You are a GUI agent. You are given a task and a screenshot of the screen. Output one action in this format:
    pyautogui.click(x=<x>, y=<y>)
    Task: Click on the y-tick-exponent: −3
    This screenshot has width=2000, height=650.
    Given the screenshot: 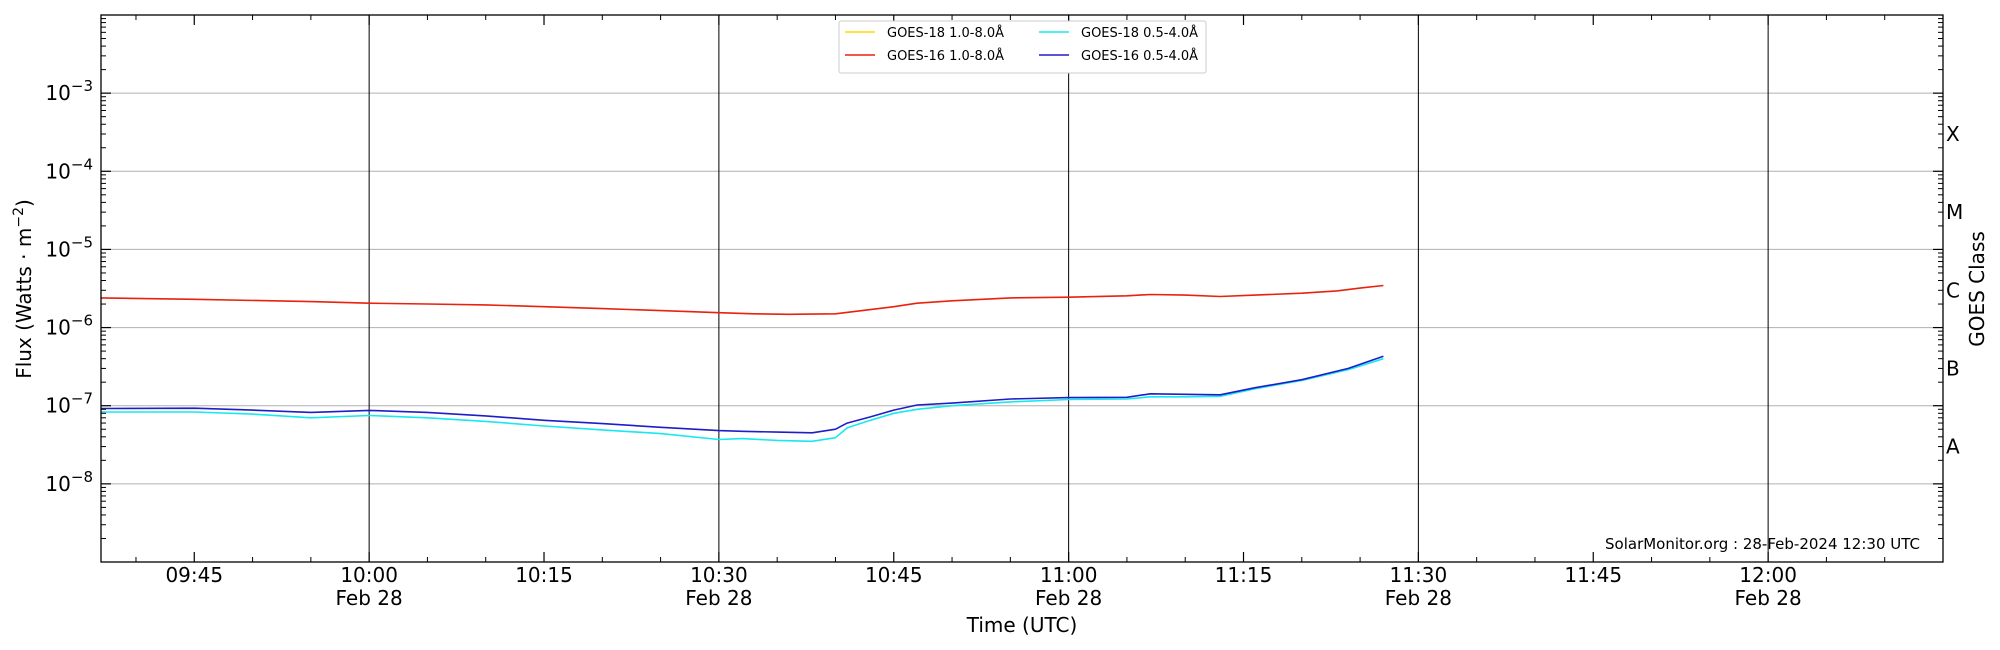 What is the action you would take?
    pyautogui.click(x=82, y=86)
    